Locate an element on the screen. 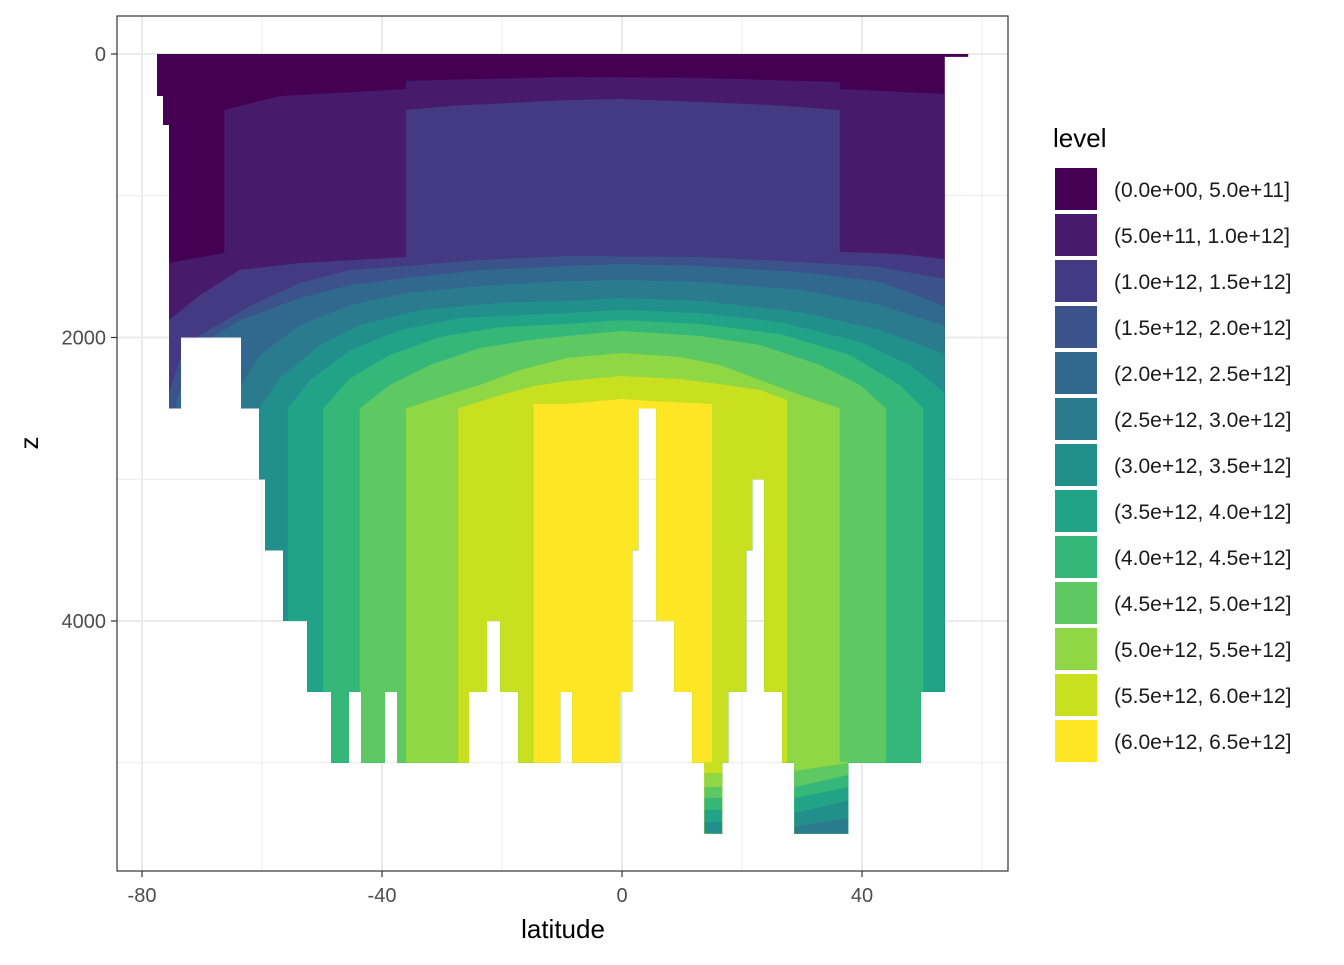  legend-key-label: (5.0e+12, 5.5e+12] is located at coordinates (1203, 650).